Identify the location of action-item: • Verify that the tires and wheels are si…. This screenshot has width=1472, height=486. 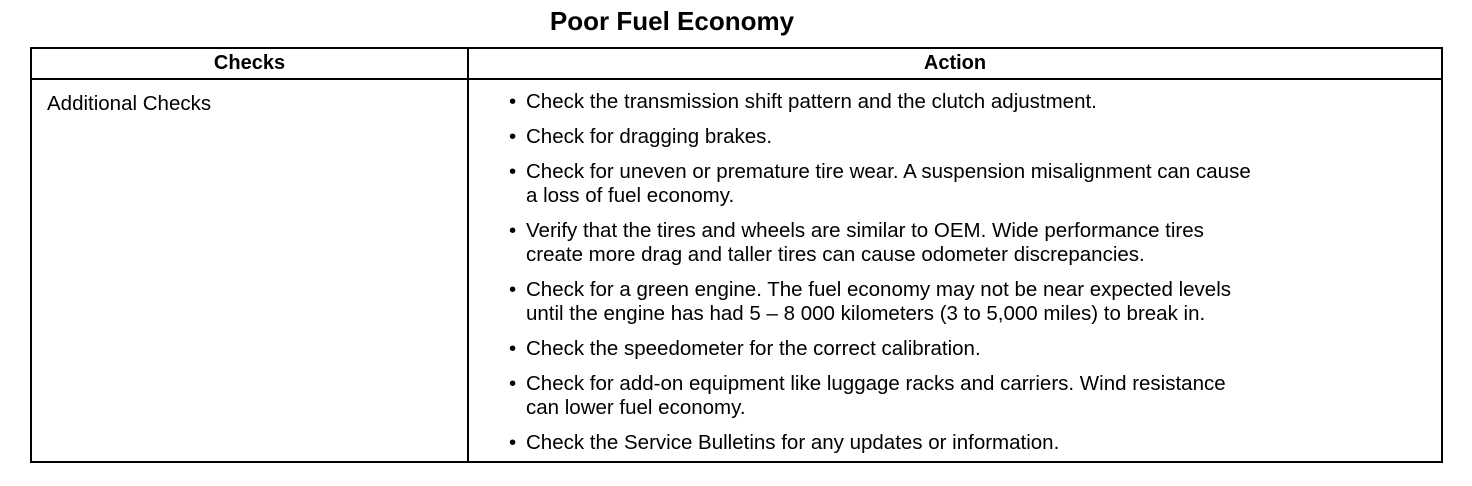
(975, 243).